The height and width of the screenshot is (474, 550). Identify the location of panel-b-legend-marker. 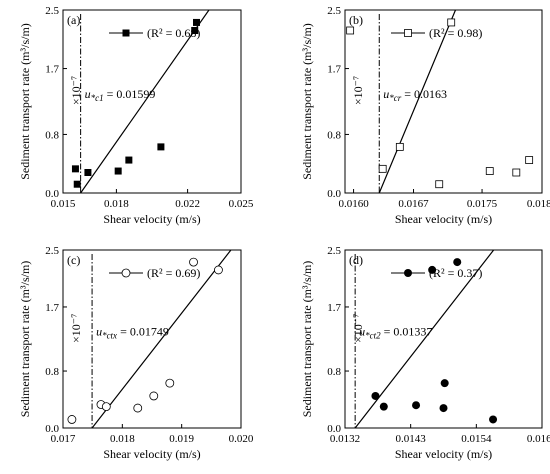
(408, 33).